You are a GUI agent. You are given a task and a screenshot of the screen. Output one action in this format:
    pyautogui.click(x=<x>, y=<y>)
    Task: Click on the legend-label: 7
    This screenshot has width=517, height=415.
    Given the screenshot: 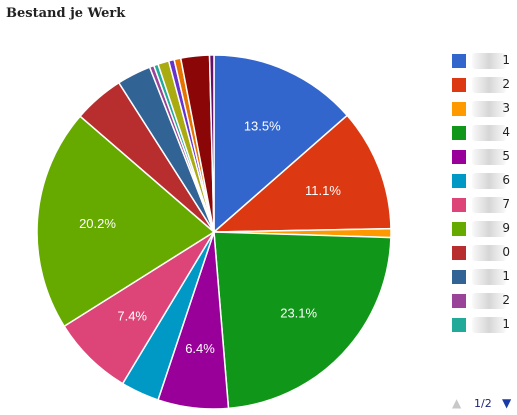 What is the action you would take?
    pyautogui.click(x=506, y=204)
    